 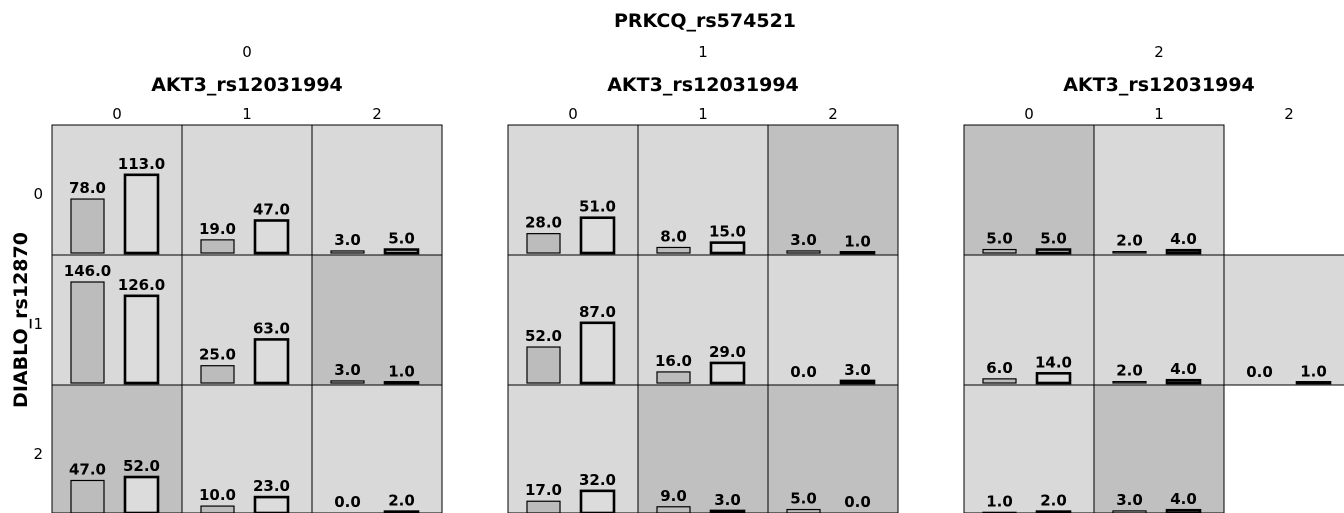 I want to click on x-tick-label: 0, so click(x=1029, y=114).